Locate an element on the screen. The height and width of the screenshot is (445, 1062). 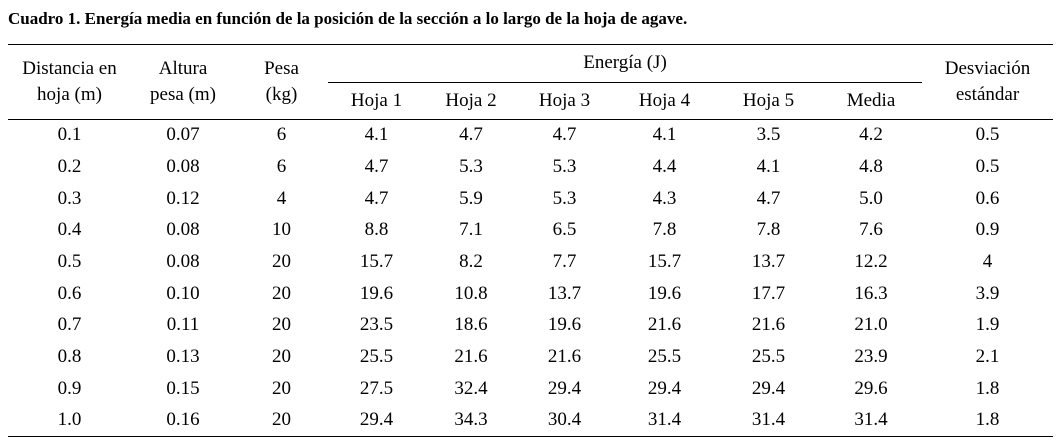
table-cell: 0.2 is located at coordinates (69, 166).